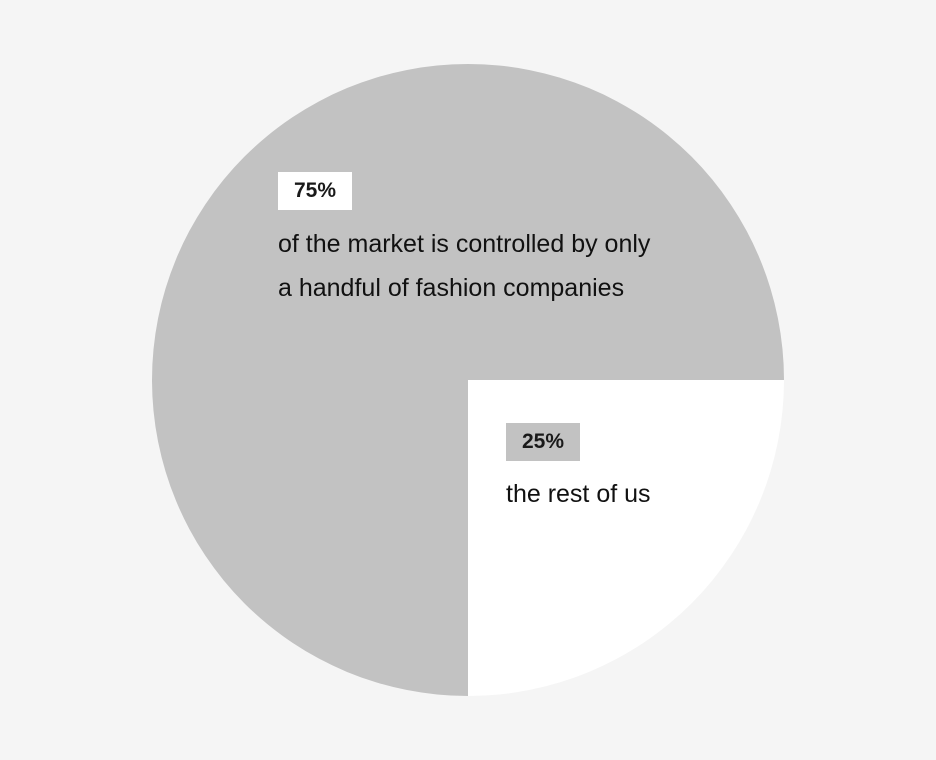  Describe the element at coordinates (543, 442) in the screenshot. I see `minor-slice-percent-label: 25%` at that location.